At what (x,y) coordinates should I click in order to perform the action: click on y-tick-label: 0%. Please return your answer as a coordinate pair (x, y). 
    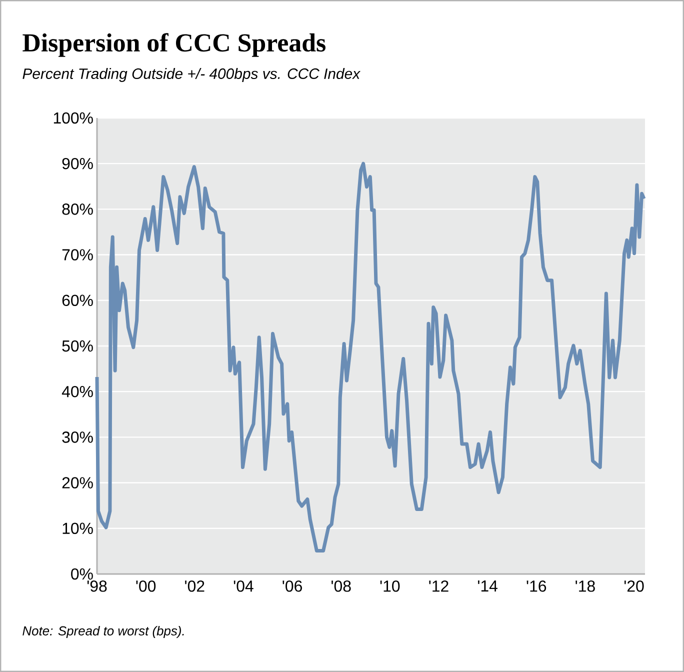
    Looking at the image, I should click on (82, 574).